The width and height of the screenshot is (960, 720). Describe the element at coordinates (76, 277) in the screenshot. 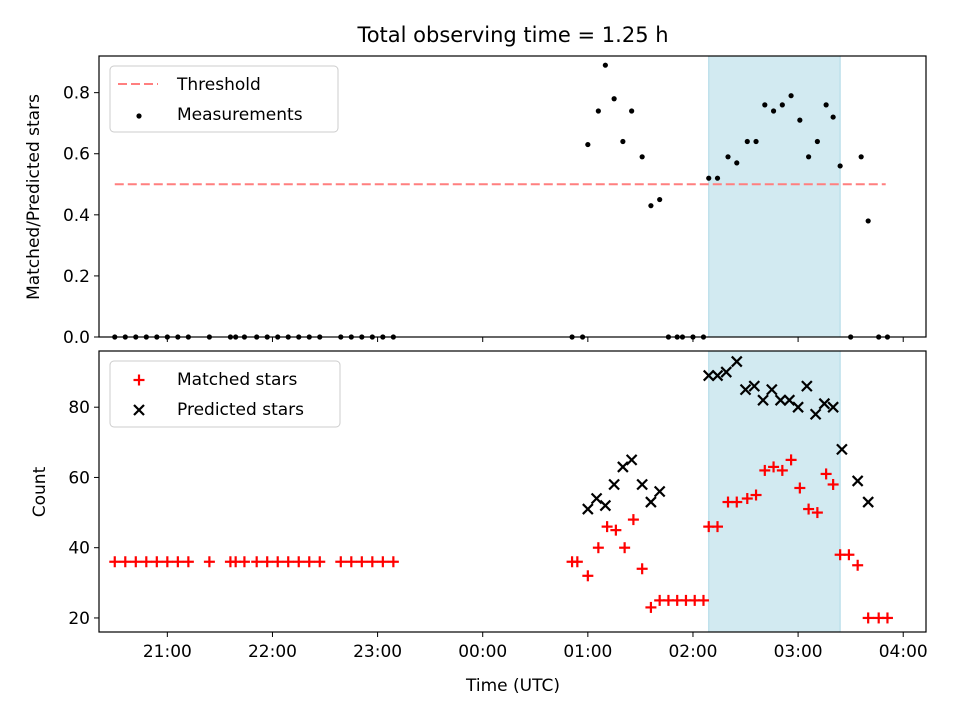

I see `y-tick-label: 0.2` at that location.